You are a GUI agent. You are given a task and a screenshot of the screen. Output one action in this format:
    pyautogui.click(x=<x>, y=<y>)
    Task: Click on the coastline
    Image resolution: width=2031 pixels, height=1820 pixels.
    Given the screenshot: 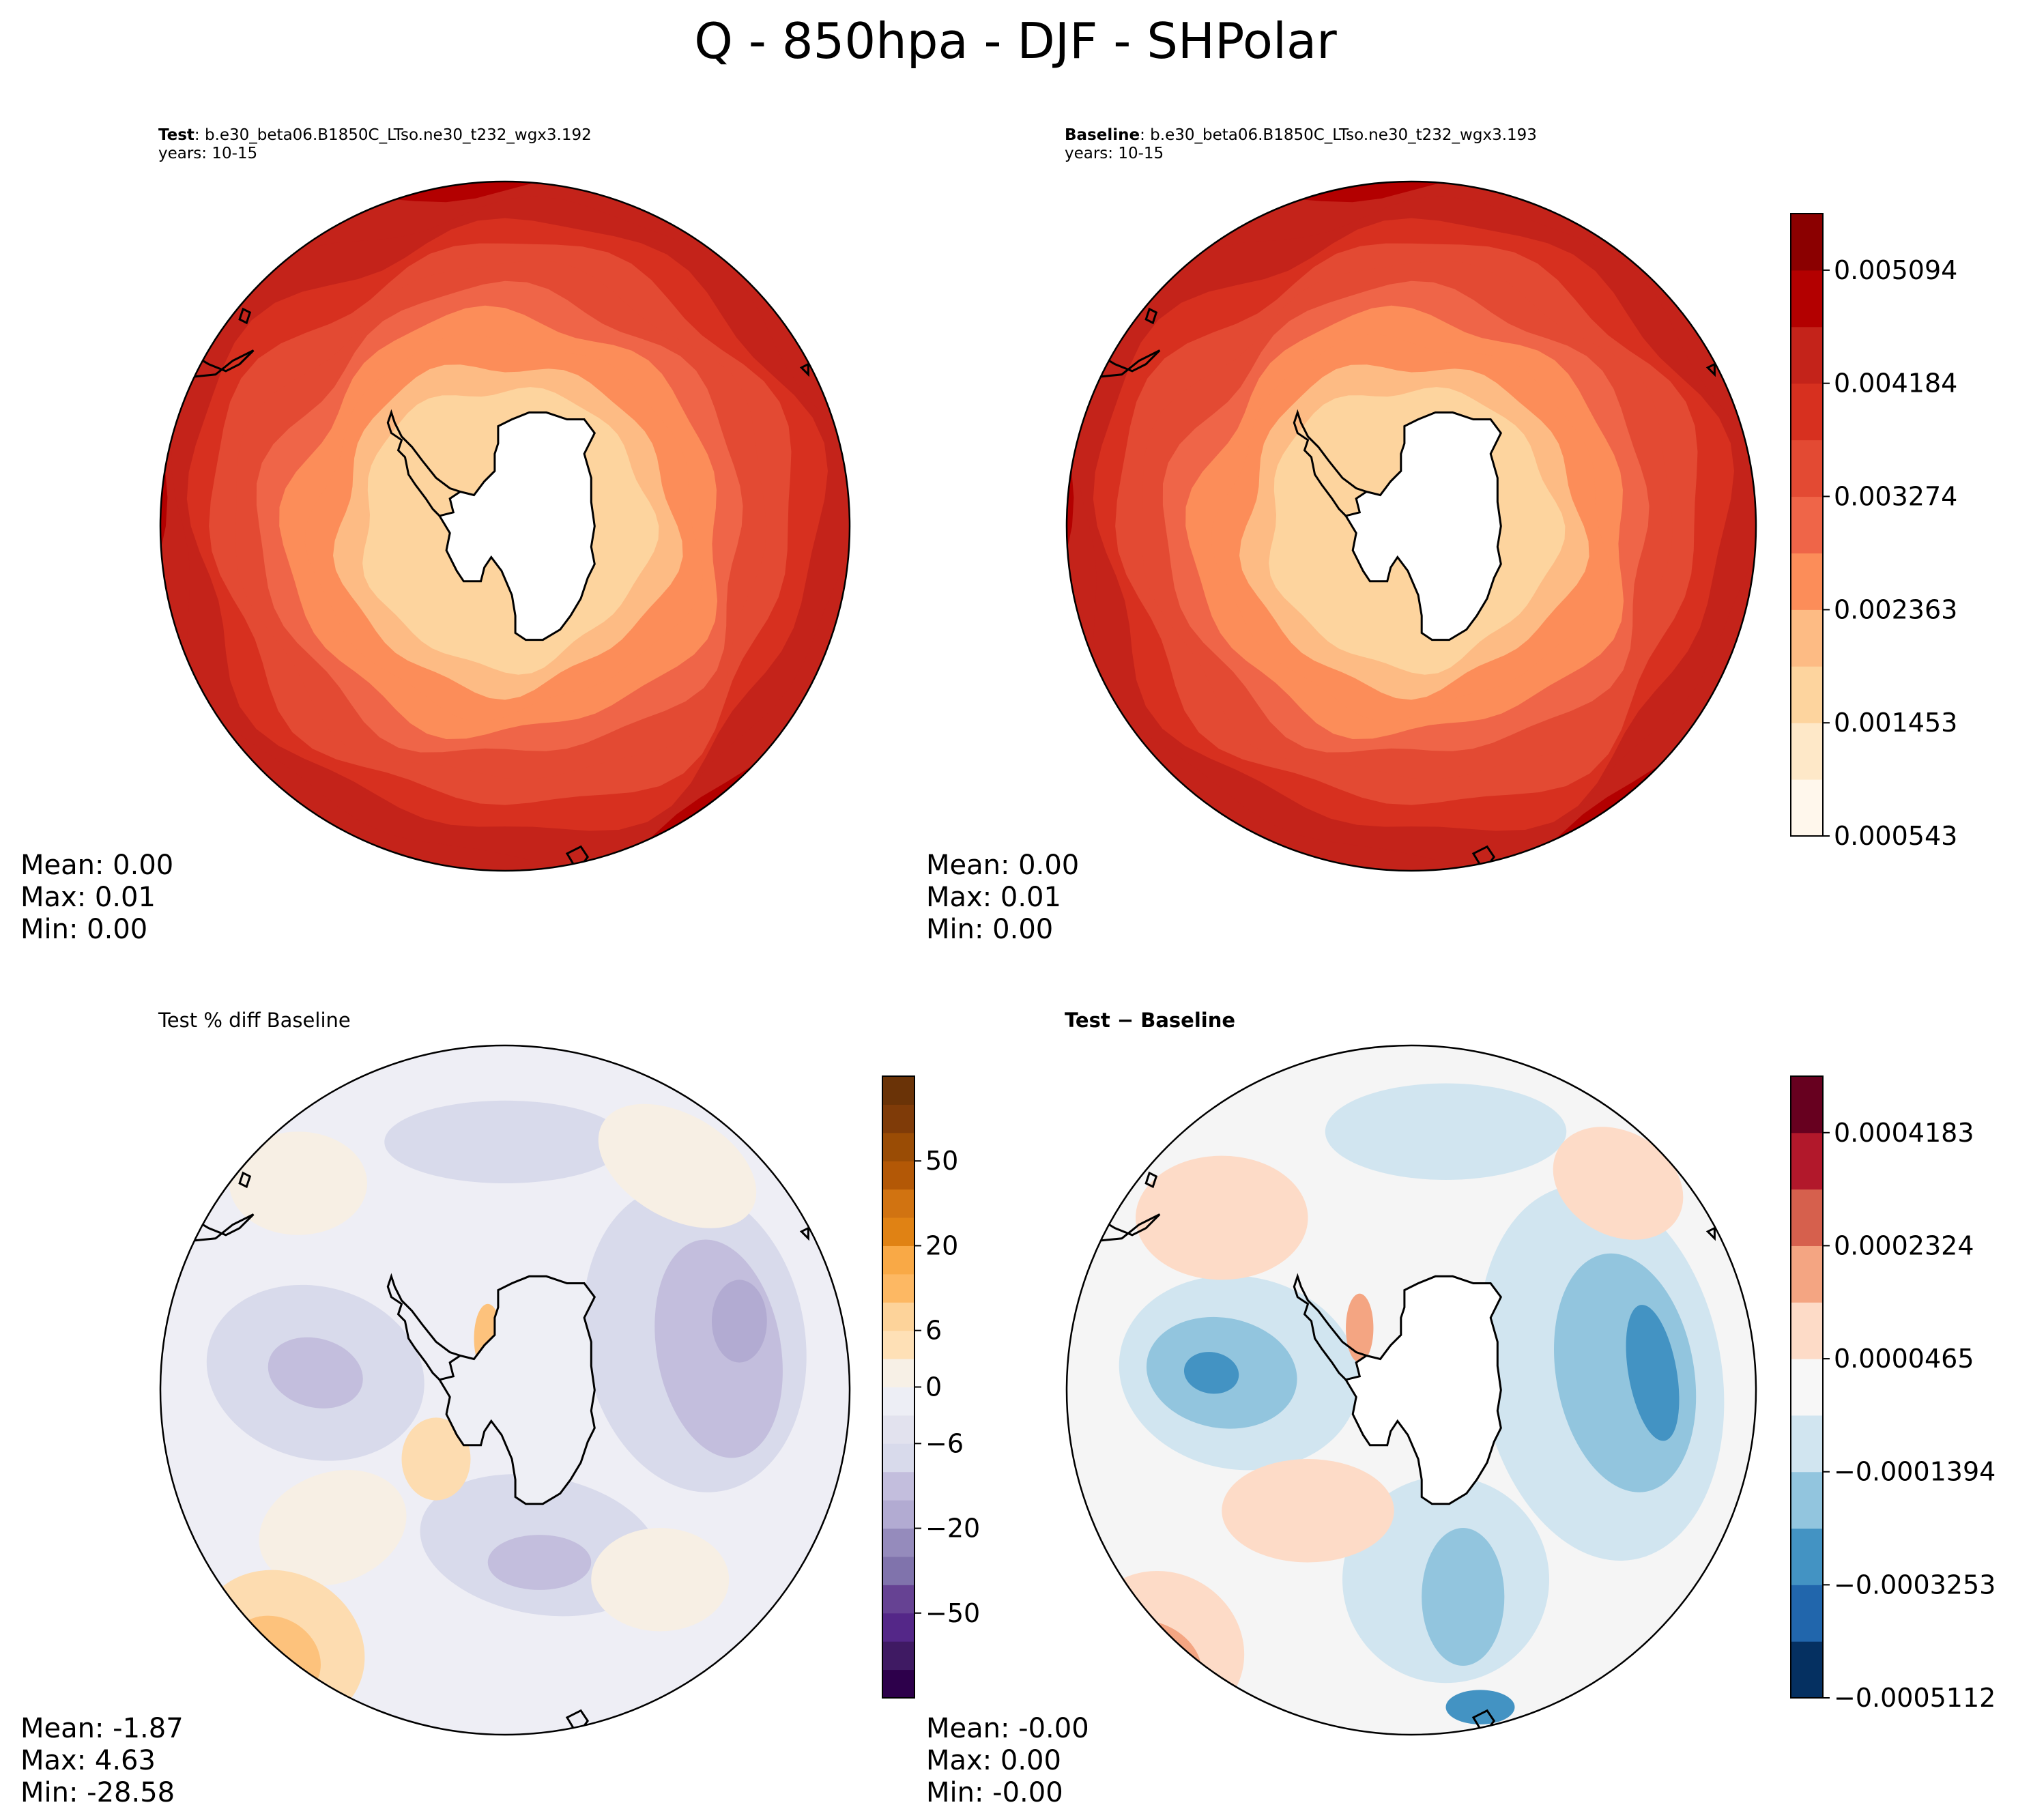 What is the action you would take?
    pyautogui.click(x=516, y=526)
    